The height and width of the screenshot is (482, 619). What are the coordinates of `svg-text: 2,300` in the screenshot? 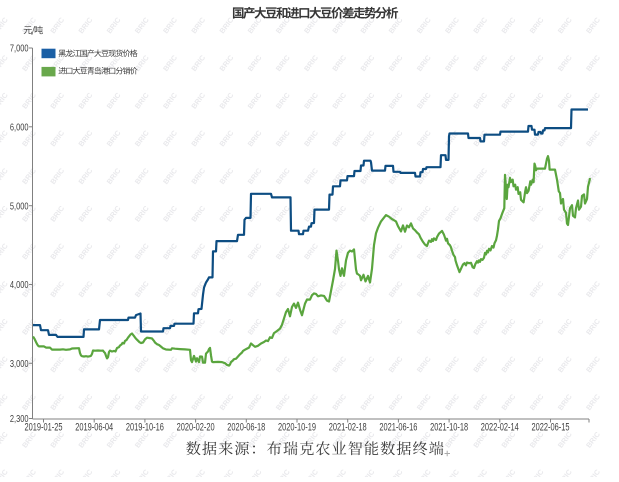 It's located at (19, 419).